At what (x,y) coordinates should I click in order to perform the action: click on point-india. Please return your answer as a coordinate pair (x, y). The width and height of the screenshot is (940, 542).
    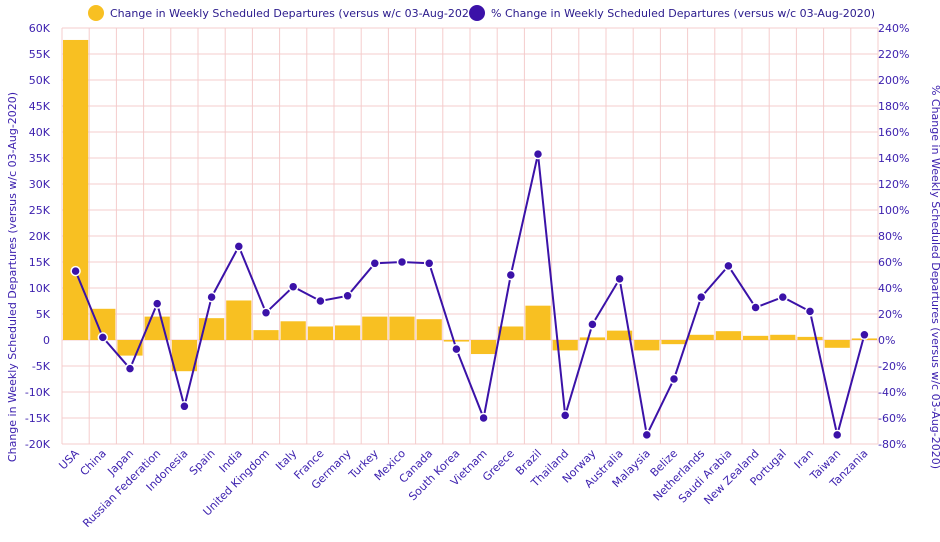
    Looking at the image, I should click on (239, 246).